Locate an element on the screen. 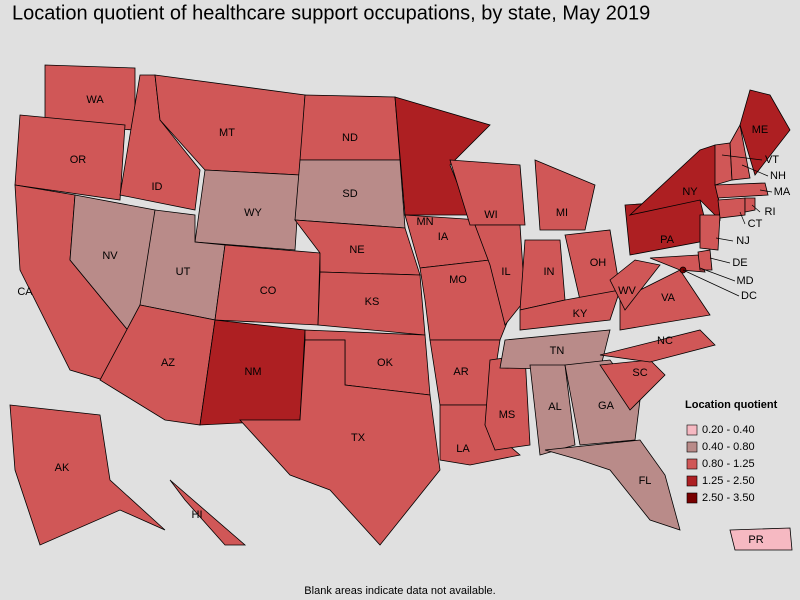 The width and height of the screenshot is (800, 600). state-label: KY is located at coordinates (580, 314).